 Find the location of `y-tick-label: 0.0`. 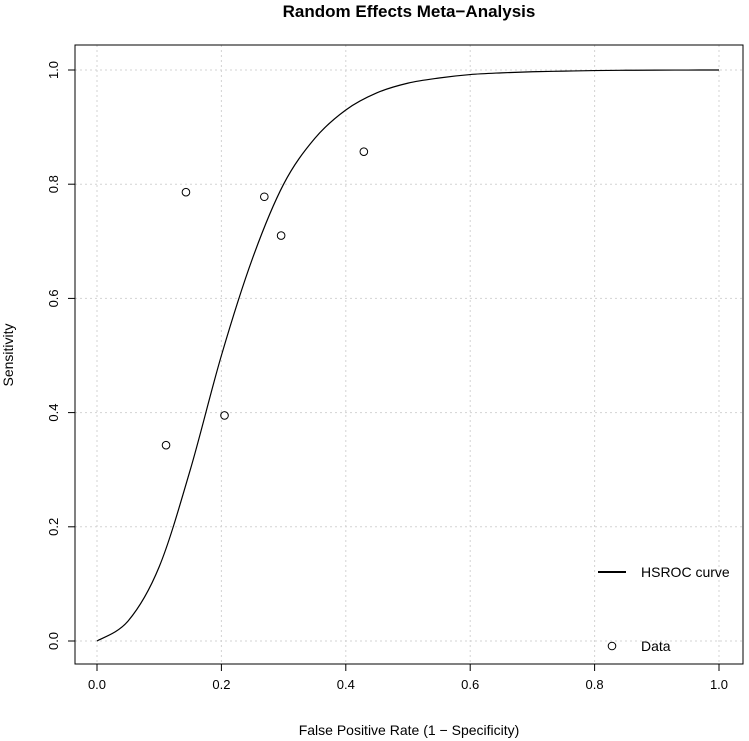

y-tick-label: 0.0 is located at coordinates (53, 641).